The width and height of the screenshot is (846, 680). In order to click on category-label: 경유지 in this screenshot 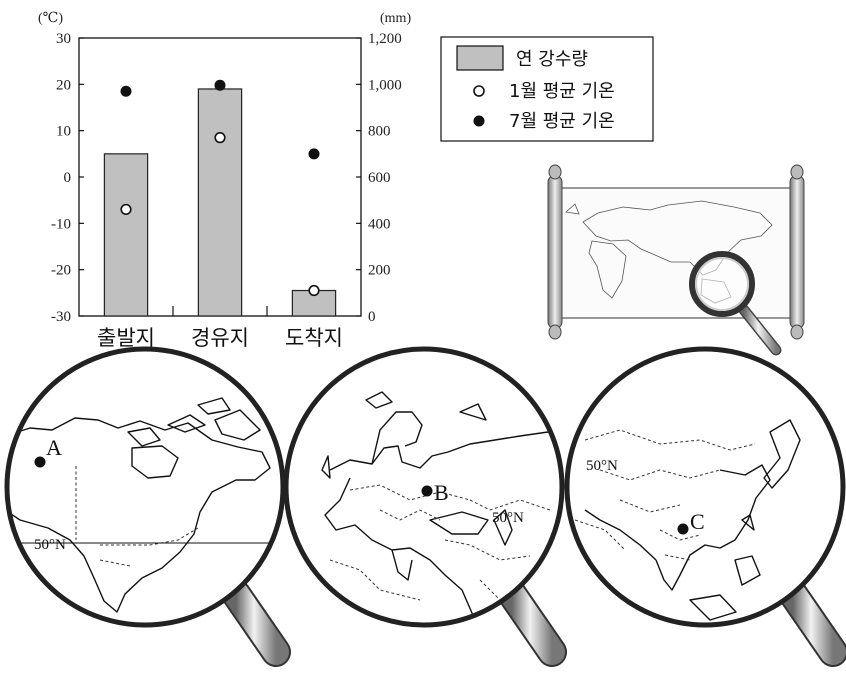, I will do `click(220, 338)`.